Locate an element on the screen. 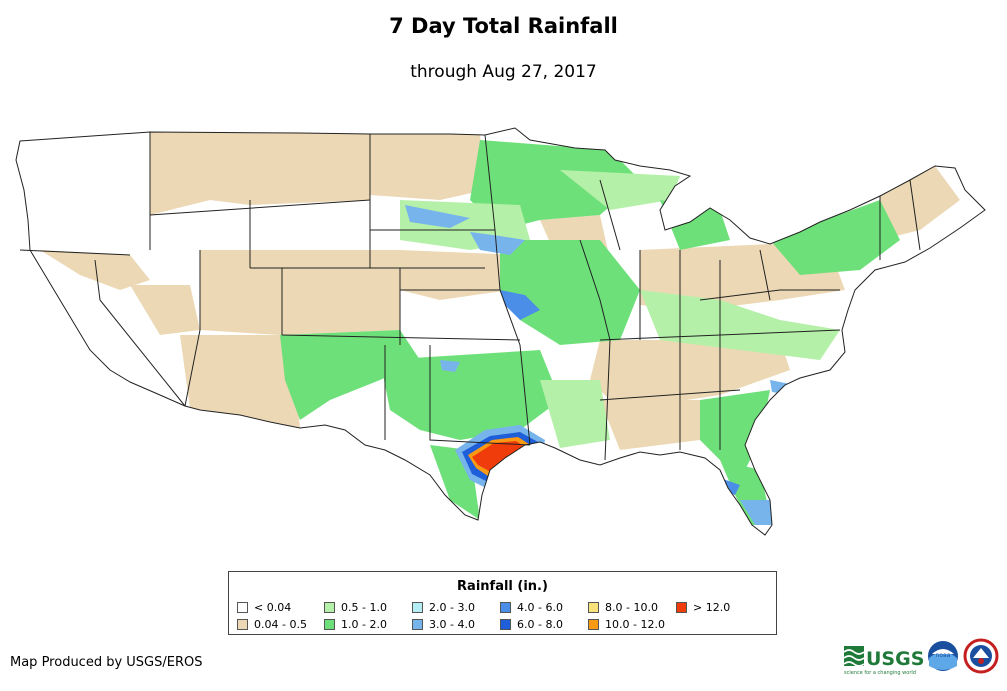 Image resolution: width=1007 pixels, height=691 pixels. legend-item: 0.5 - 1.0 is located at coordinates (355, 608).